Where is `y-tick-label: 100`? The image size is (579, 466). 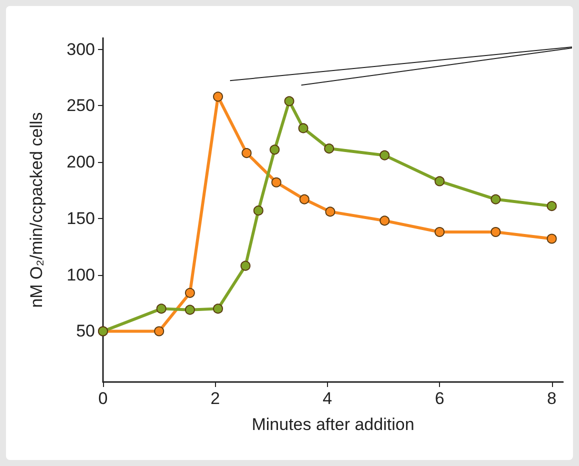 y-tick-label: 100 is located at coordinates (80, 274).